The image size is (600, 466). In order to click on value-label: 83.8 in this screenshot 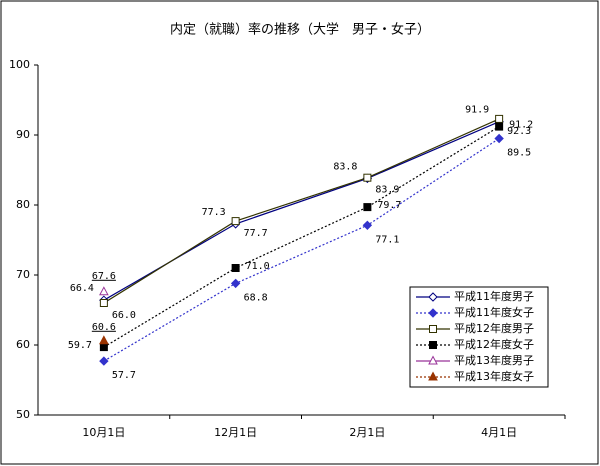, I will do `click(345, 166)`.